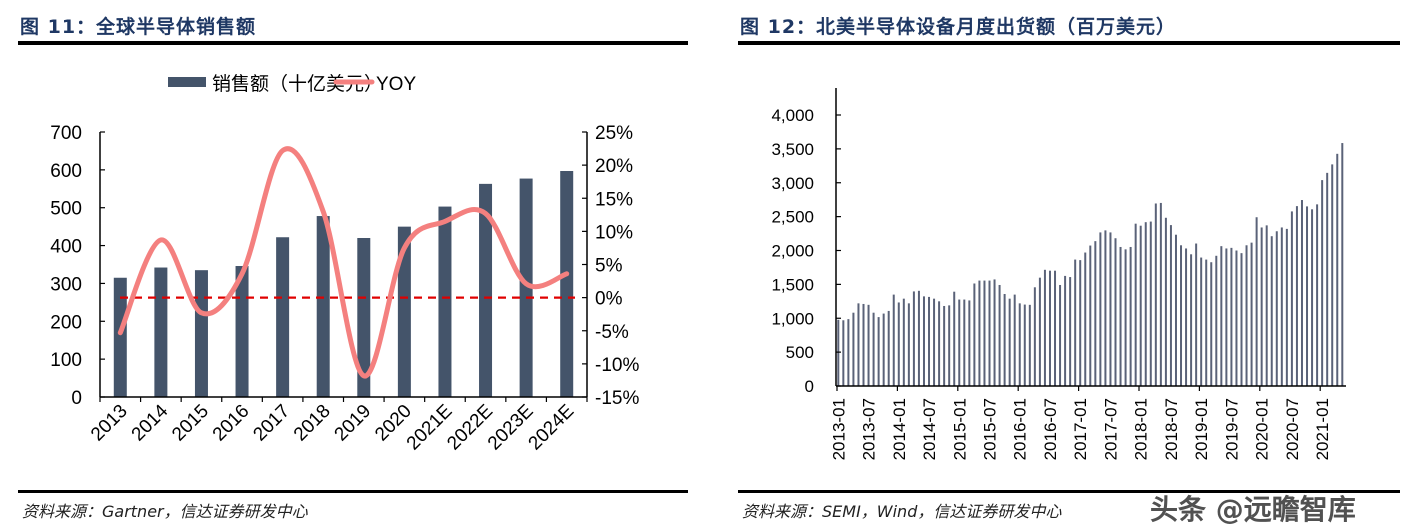 This screenshot has height=529, width=1409. What do you see at coordinates (1069, 43) in the screenshot?
I see `right-title-rule` at bounding box center [1069, 43].